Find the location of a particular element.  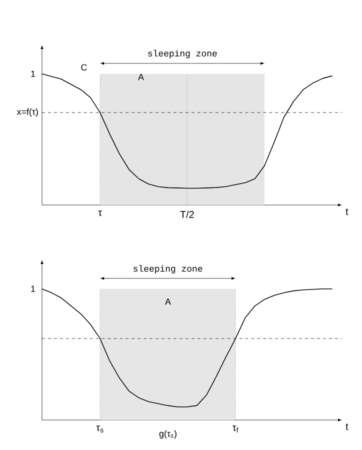

text: sleeping zone is located at coordinates (182, 54).